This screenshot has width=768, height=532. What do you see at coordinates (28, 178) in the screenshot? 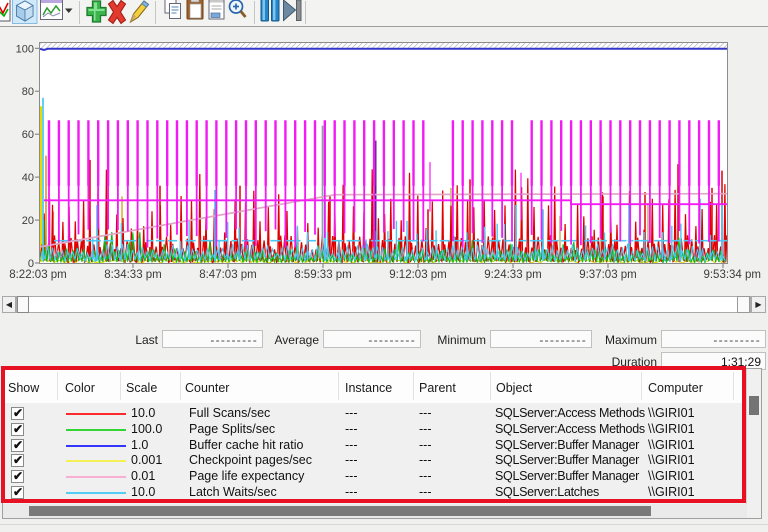
I see `svg-text: 40` at bounding box center [28, 178].